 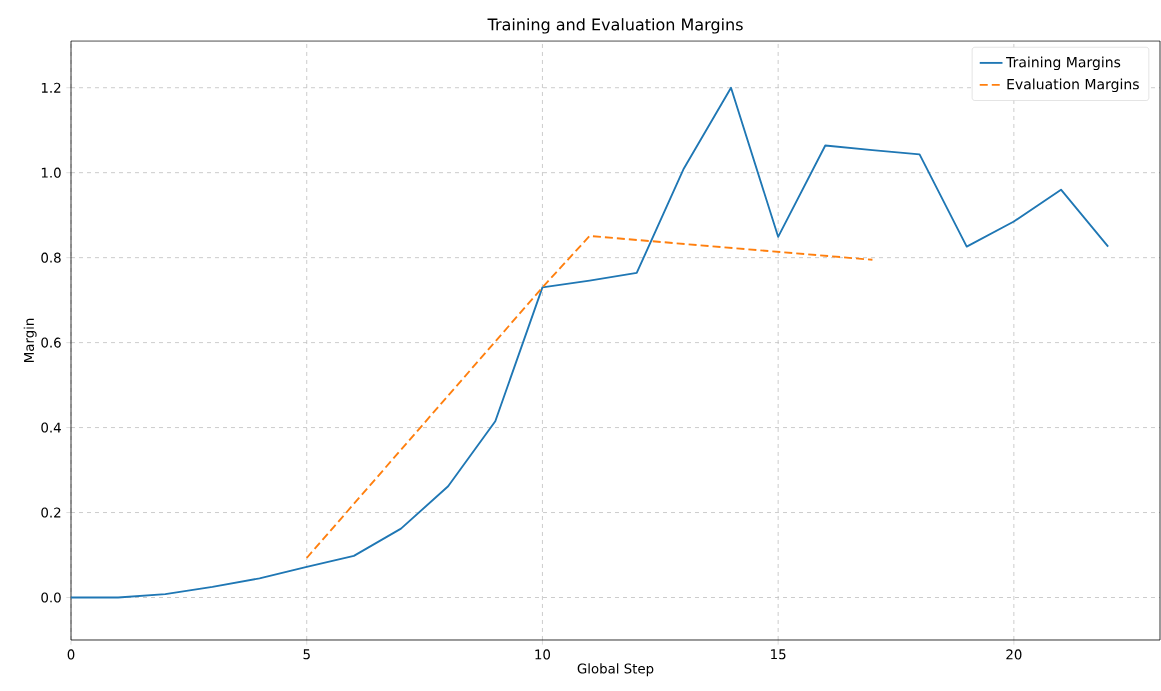 I want to click on x-tick-label: 20, so click(x=1014, y=654).